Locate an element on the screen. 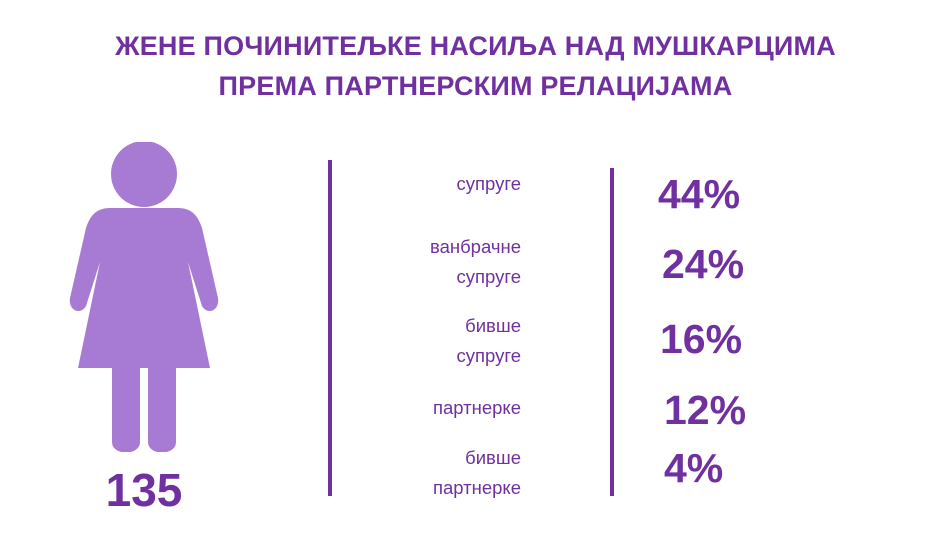  category-label: ванбрачне супруге is located at coordinates (475, 262).